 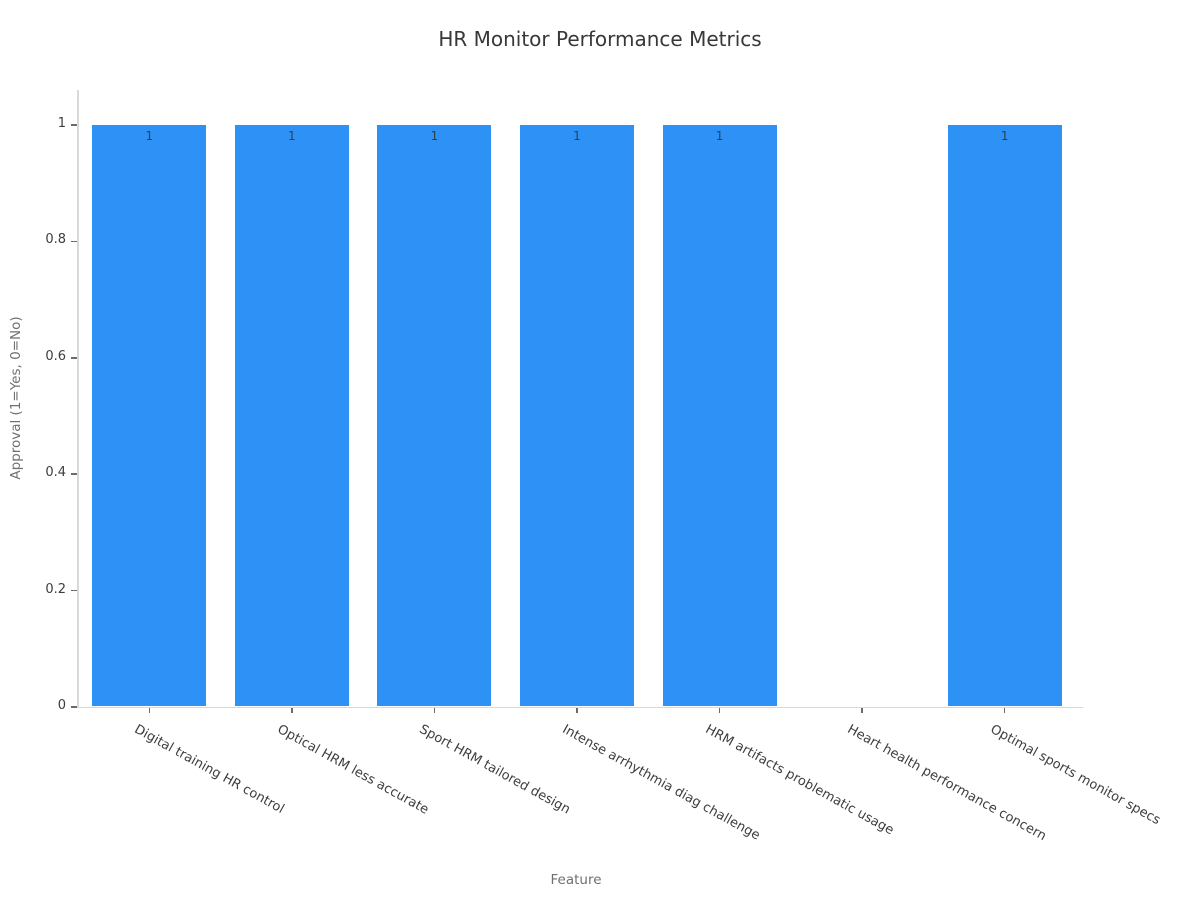 What do you see at coordinates (78, 399) in the screenshot?
I see `y-axis-spine` at bounding box center [78, 399].